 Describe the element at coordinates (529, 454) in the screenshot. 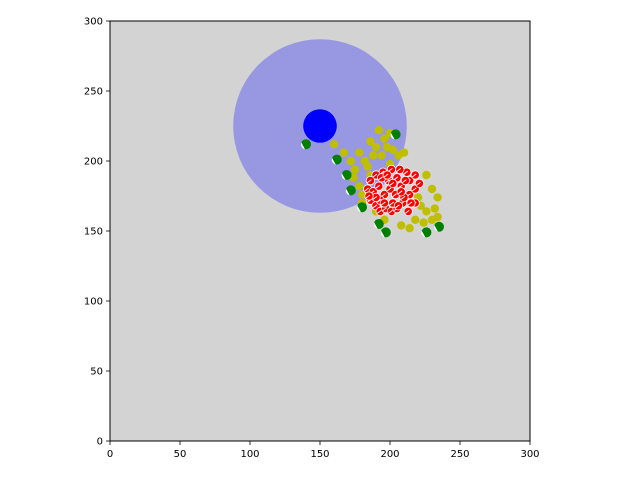

I see `x-tick-label: 300` at that location.